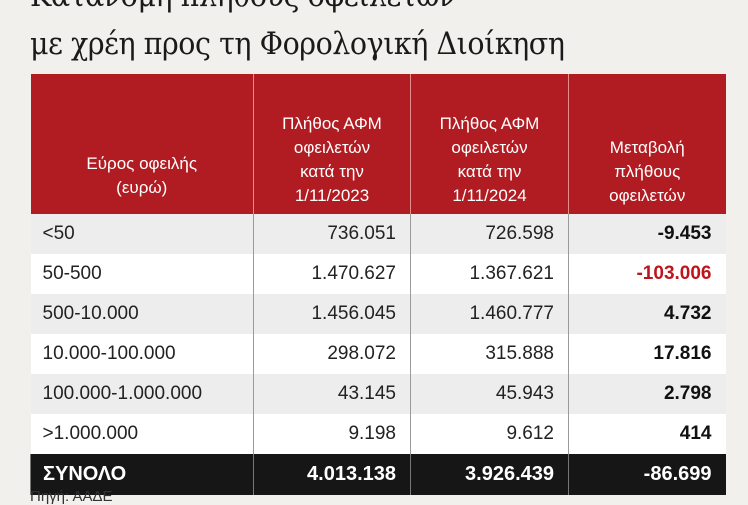 The height and width of the screenshot is (505, 748). I want to click on source-note: Πηγή: ΑΑΔΕ, so click(71, 496).